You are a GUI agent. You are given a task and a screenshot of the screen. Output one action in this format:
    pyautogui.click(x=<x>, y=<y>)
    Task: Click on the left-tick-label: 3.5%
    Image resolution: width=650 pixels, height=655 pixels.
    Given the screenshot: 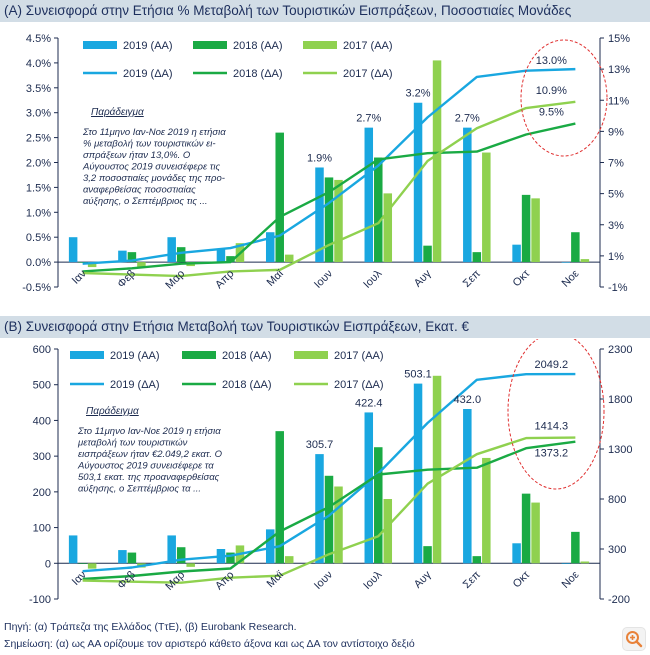 What is the action you would take?
    pyautogui.click(x=38, y=89)
    